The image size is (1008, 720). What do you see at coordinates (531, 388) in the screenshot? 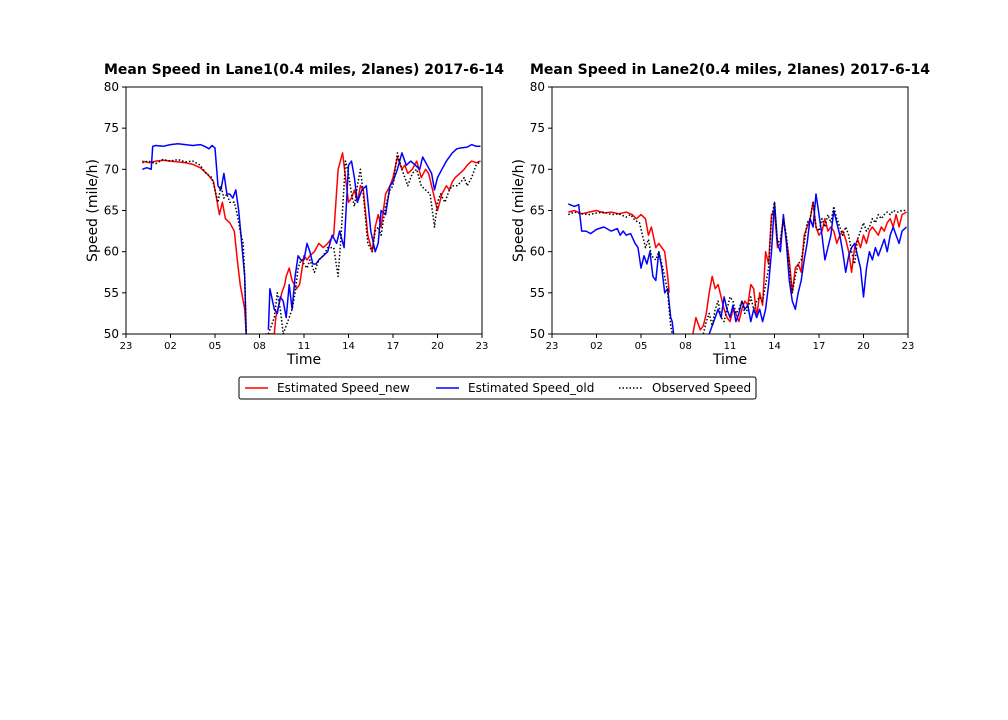
I see `legend-label: Estimated Speed_old` at bounding box center [531, 388].